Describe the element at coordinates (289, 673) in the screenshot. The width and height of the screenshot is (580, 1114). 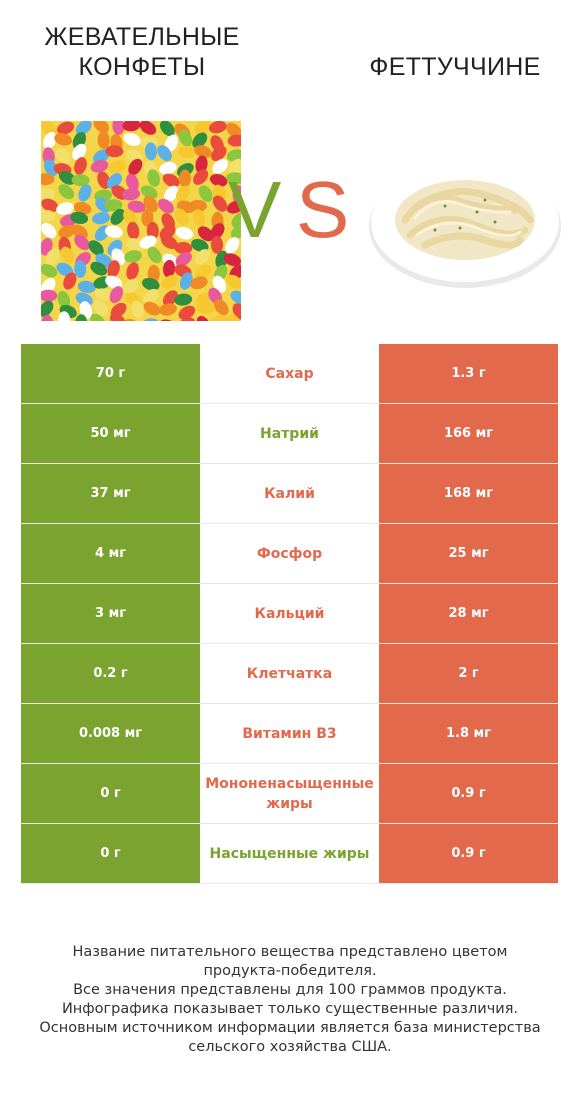
I see `nutrient-label: Клетчатка` at that location.